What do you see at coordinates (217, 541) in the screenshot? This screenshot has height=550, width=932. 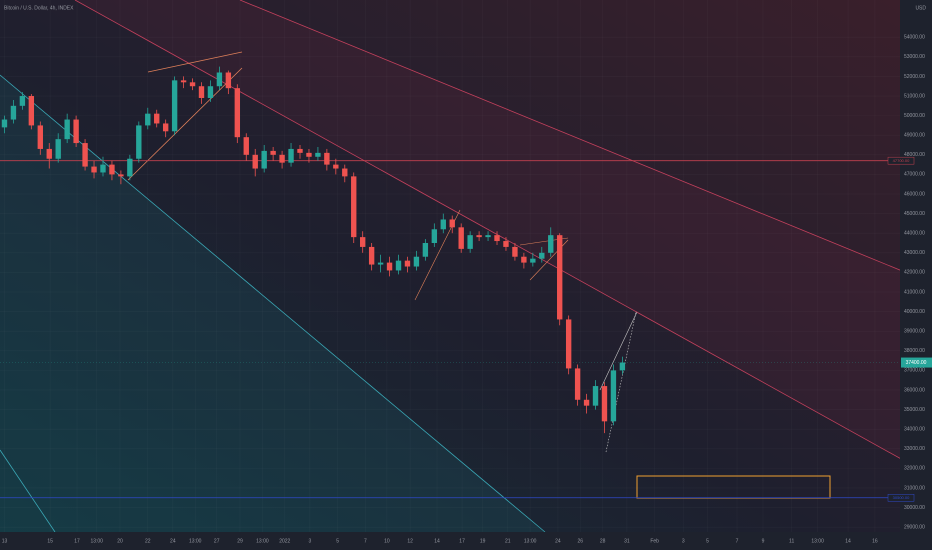 I see `x-tick-label: 27` at bounding box center [217, 541].